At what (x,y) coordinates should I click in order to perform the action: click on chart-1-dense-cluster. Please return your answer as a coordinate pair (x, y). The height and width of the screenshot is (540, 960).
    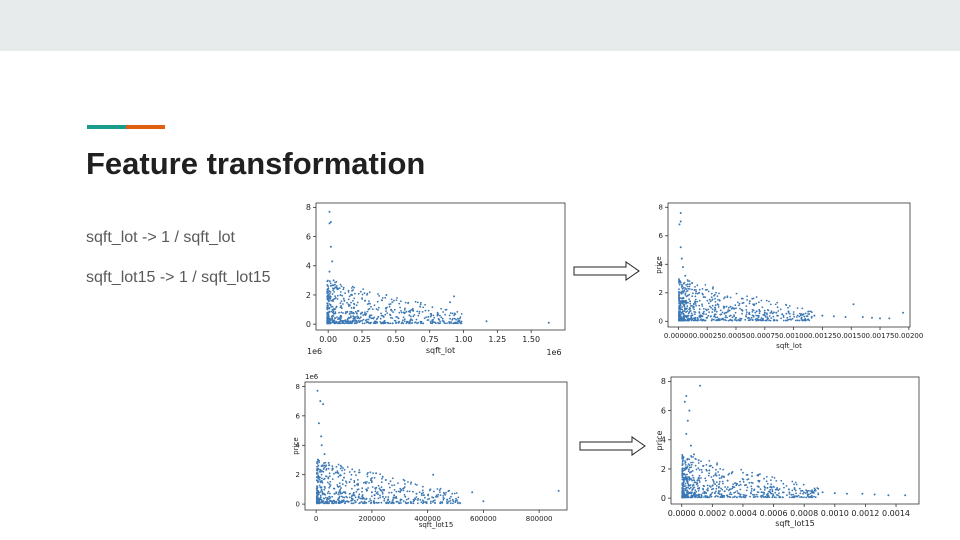
    Looking at the image, I should click on (745, 300).